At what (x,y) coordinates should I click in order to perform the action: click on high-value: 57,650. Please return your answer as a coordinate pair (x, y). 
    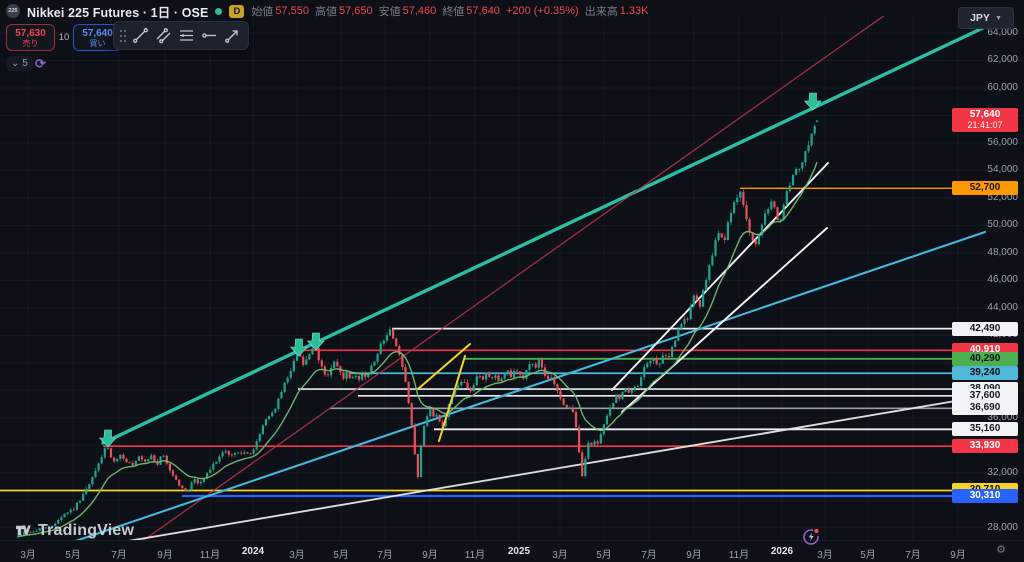
    Looking at the image, I should click on (355, 11).